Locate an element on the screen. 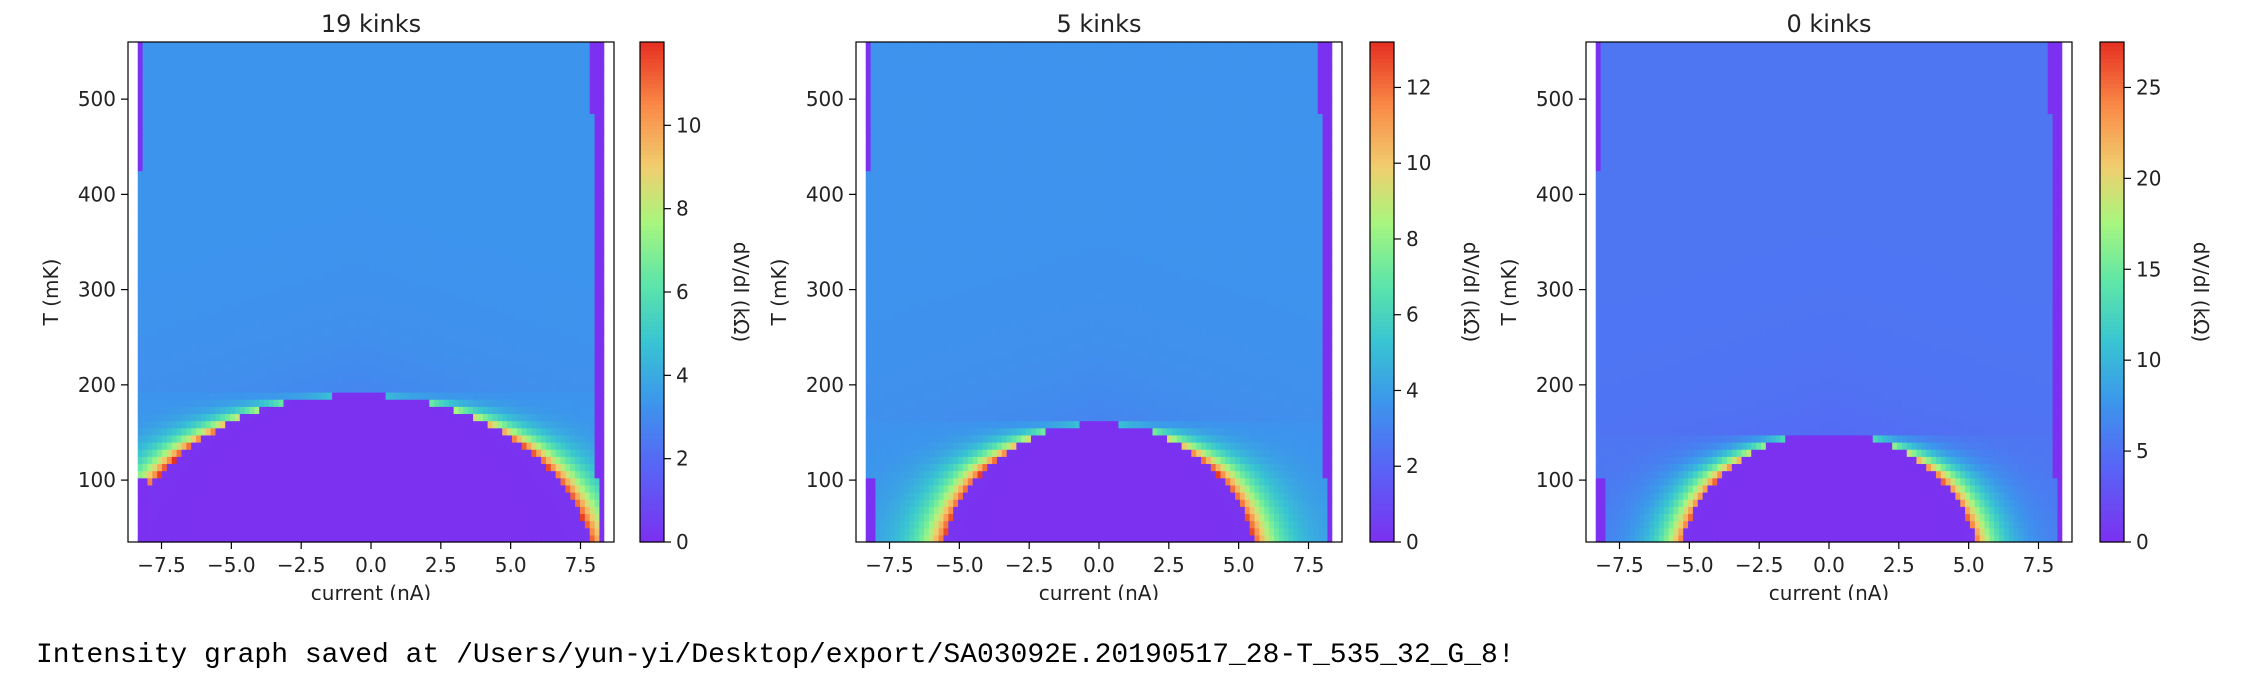  colorbar-tick-label: 12 is located at coordinates (1418, 87).